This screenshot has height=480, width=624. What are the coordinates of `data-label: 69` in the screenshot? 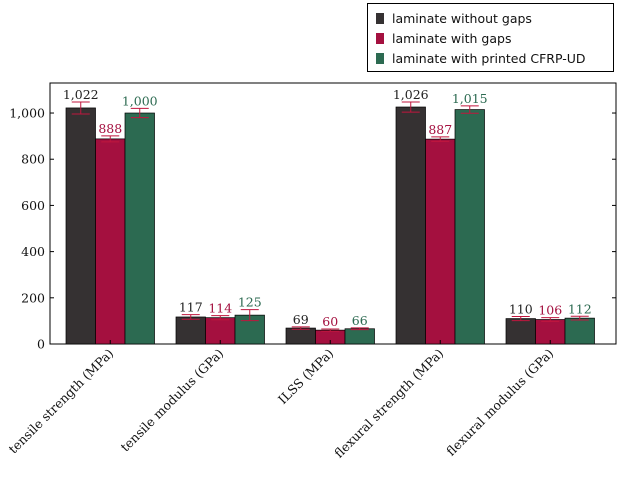 It's located at (301, 319).